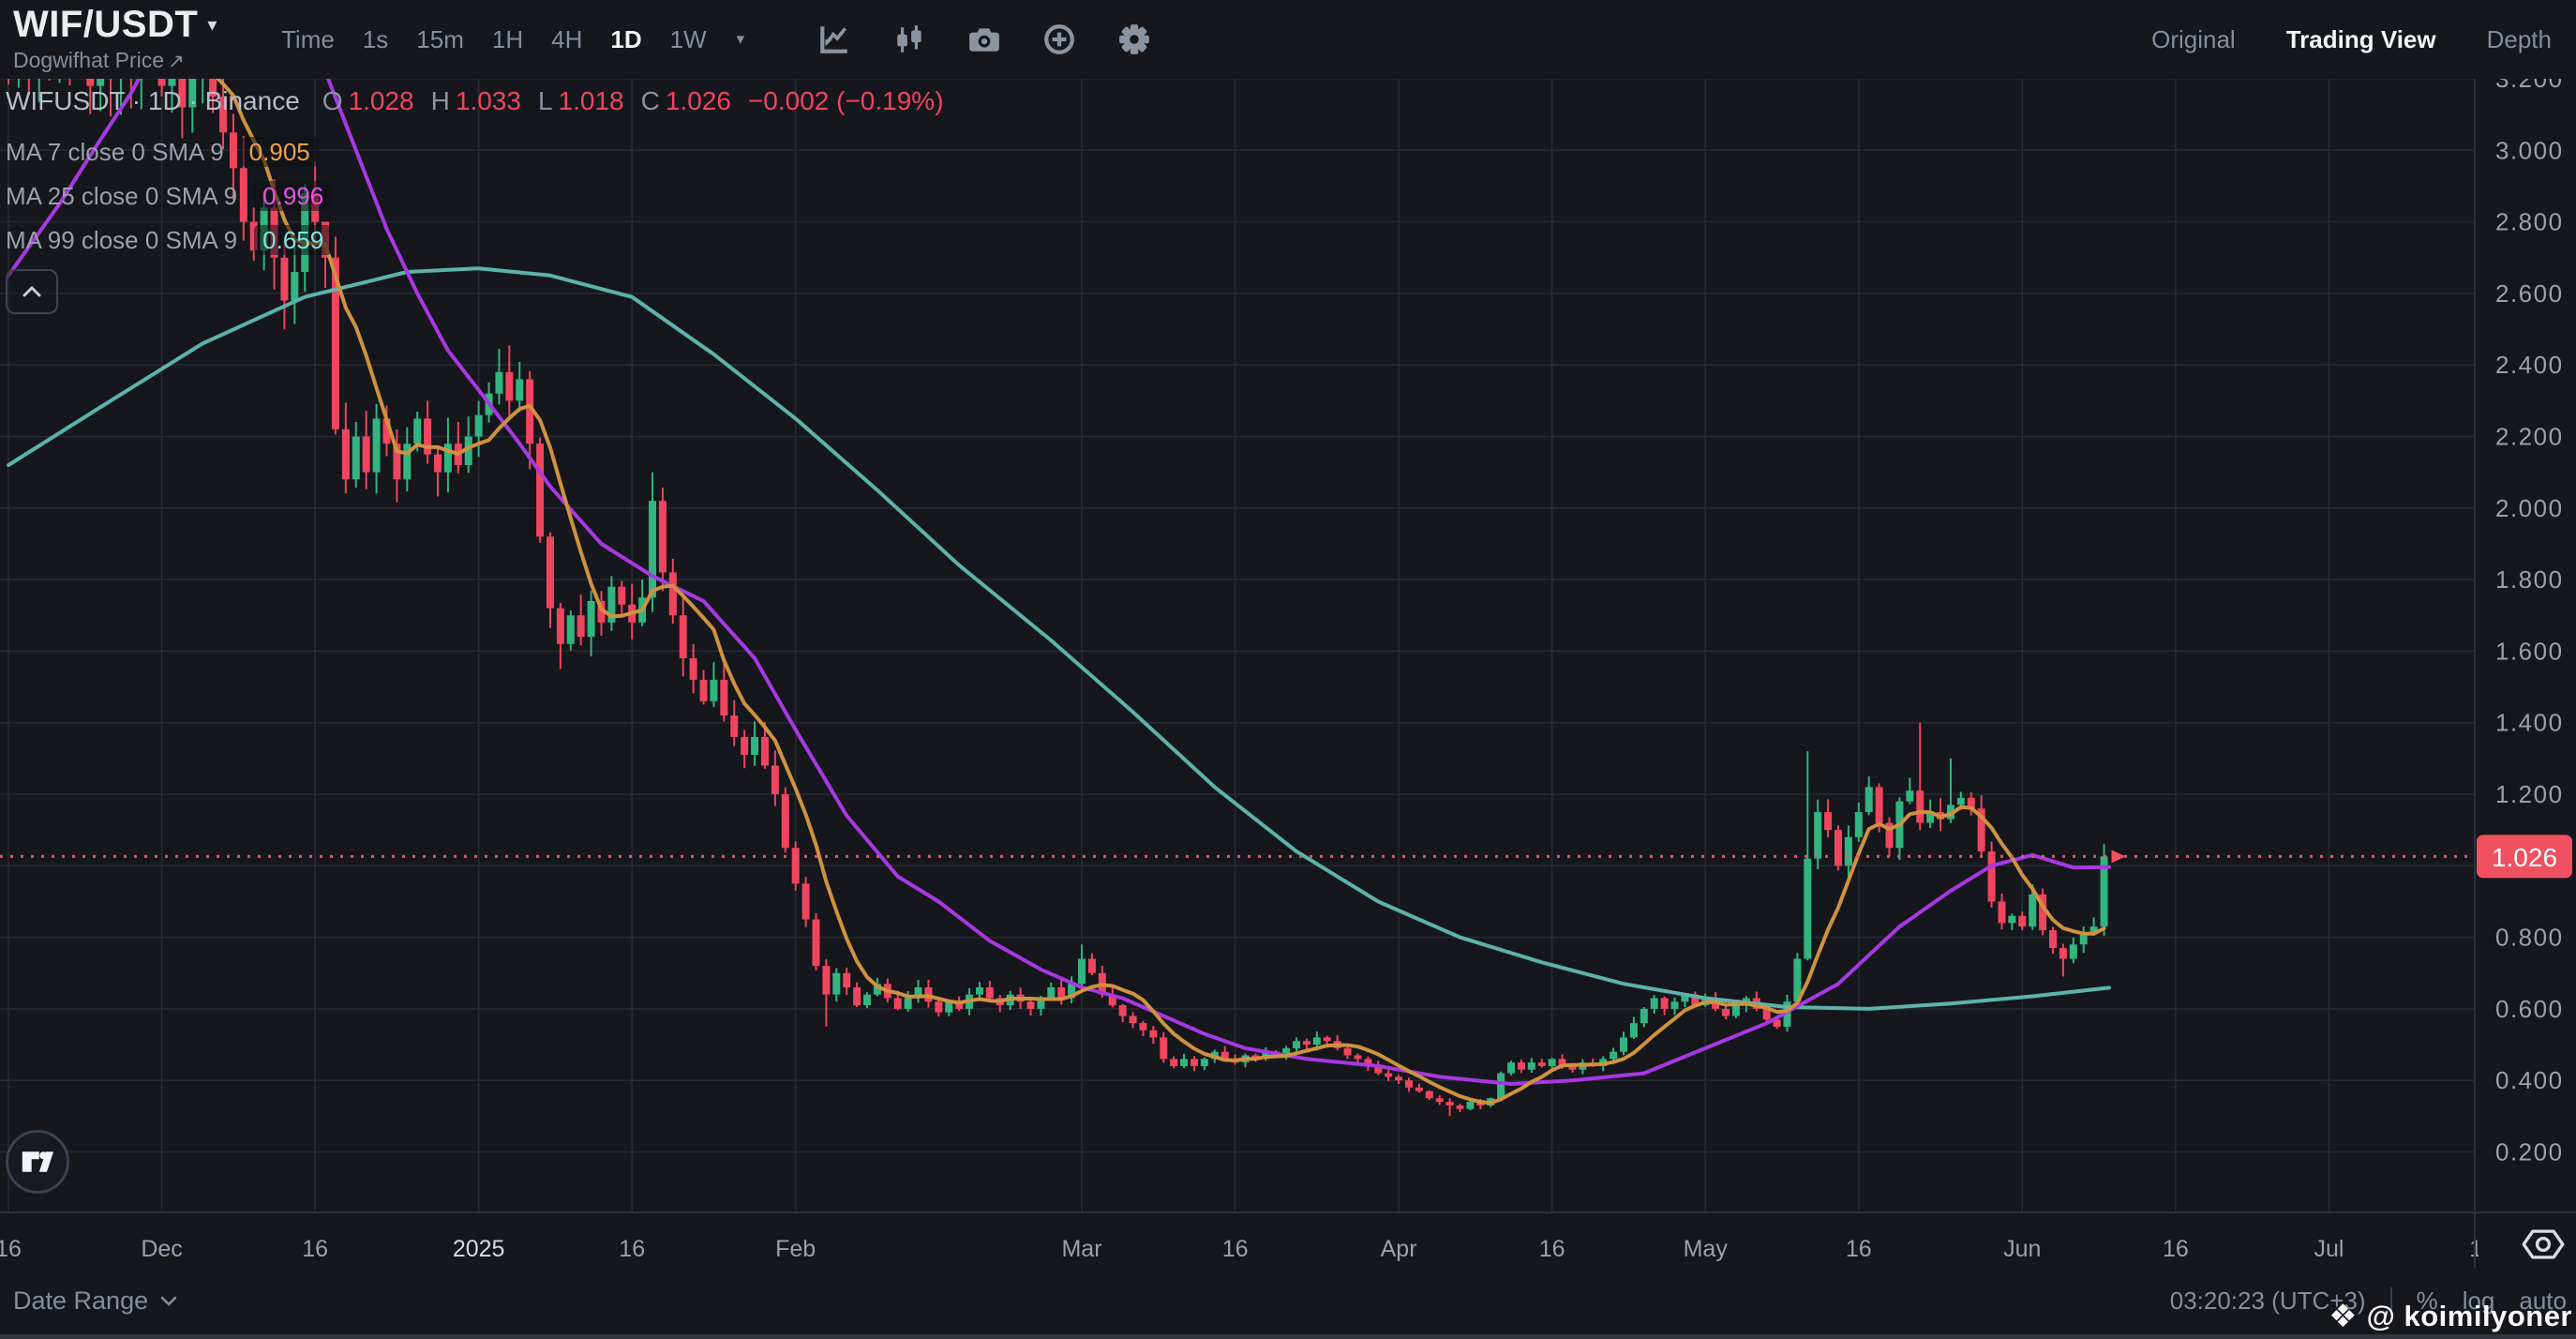  Describe the element at coordinates (2519, 38) in the screenshot. I see `tab-depth: Depth` at that location.